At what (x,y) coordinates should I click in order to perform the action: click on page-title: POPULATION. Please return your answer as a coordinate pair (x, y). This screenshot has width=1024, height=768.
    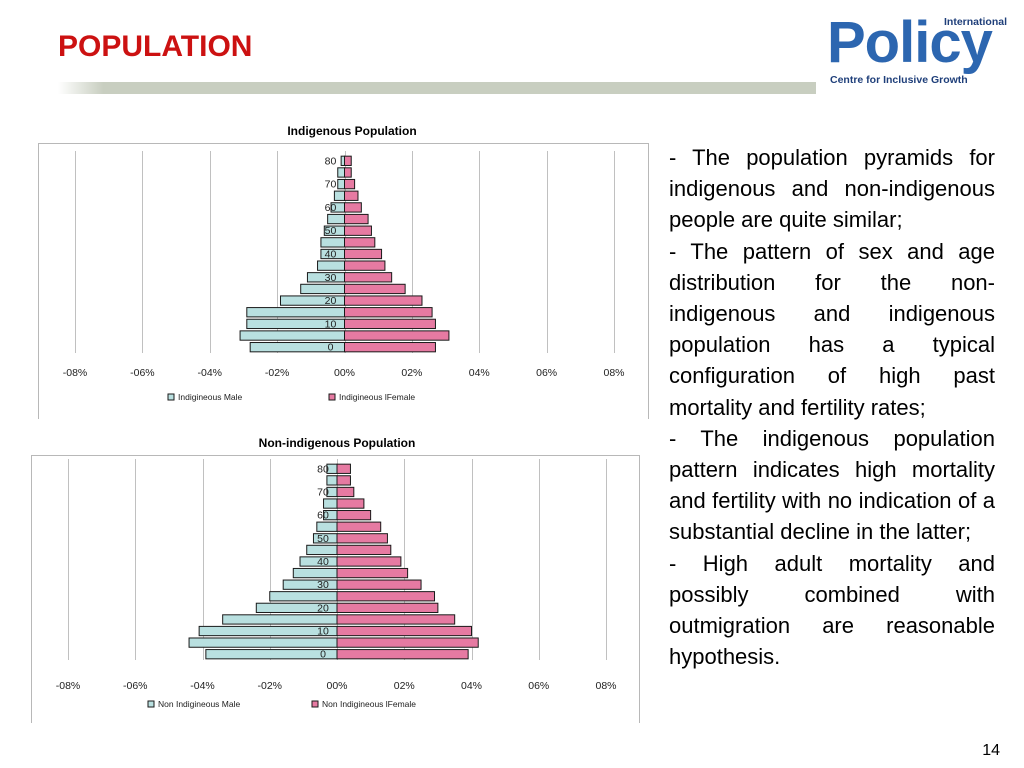
    Looking at the image, I should click on (155, 46).